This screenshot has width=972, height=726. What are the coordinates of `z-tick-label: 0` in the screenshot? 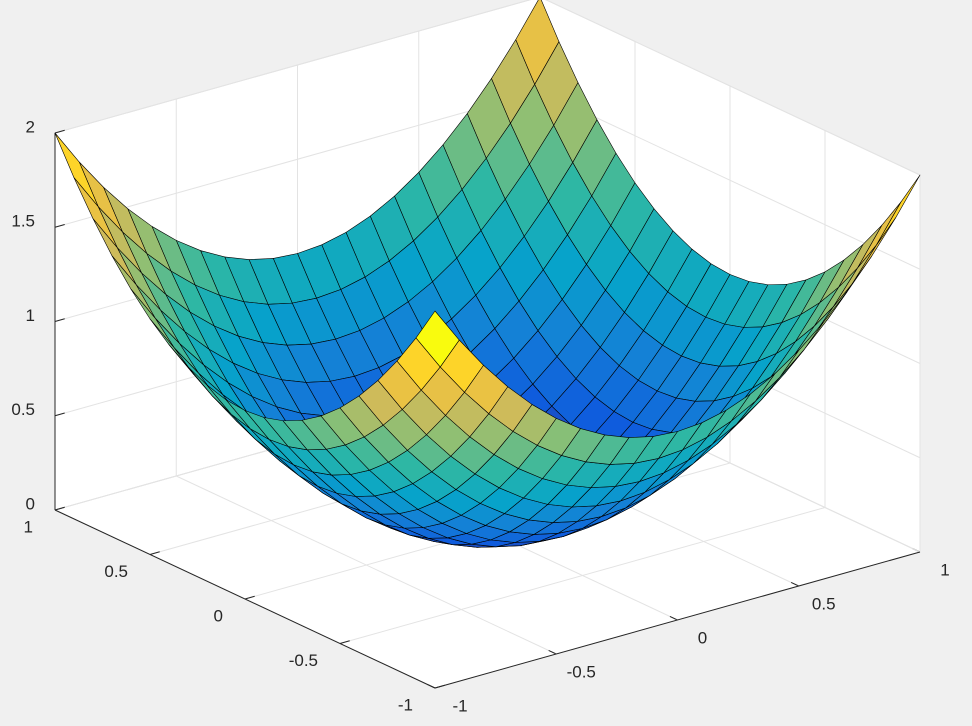 It's located at (30, 503).